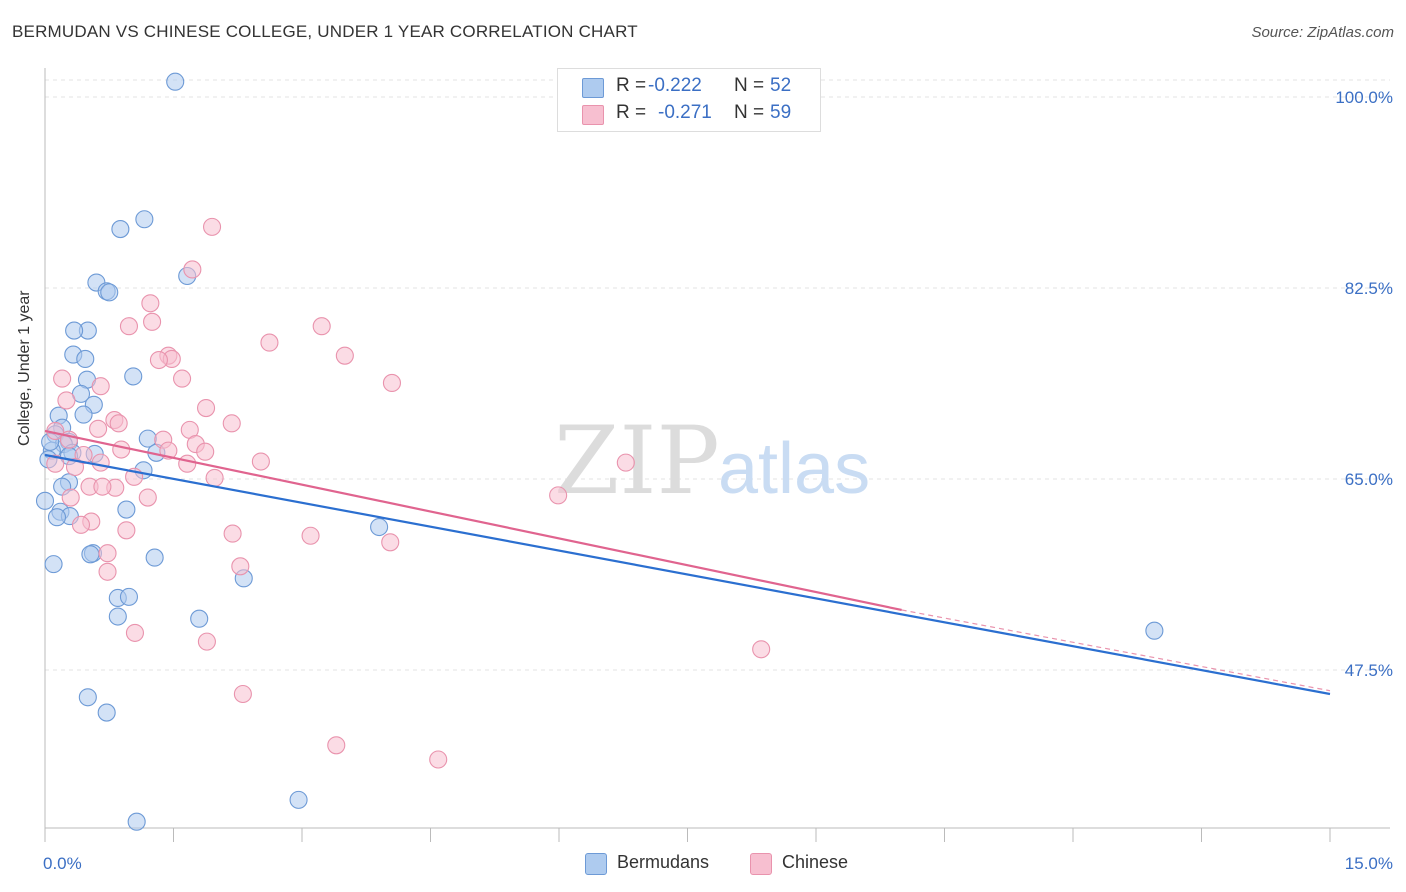  Describe the element at coordinates (1322, 32) in the screenshot. I see `source-label: Source: ZipAtlas.com` at that location.